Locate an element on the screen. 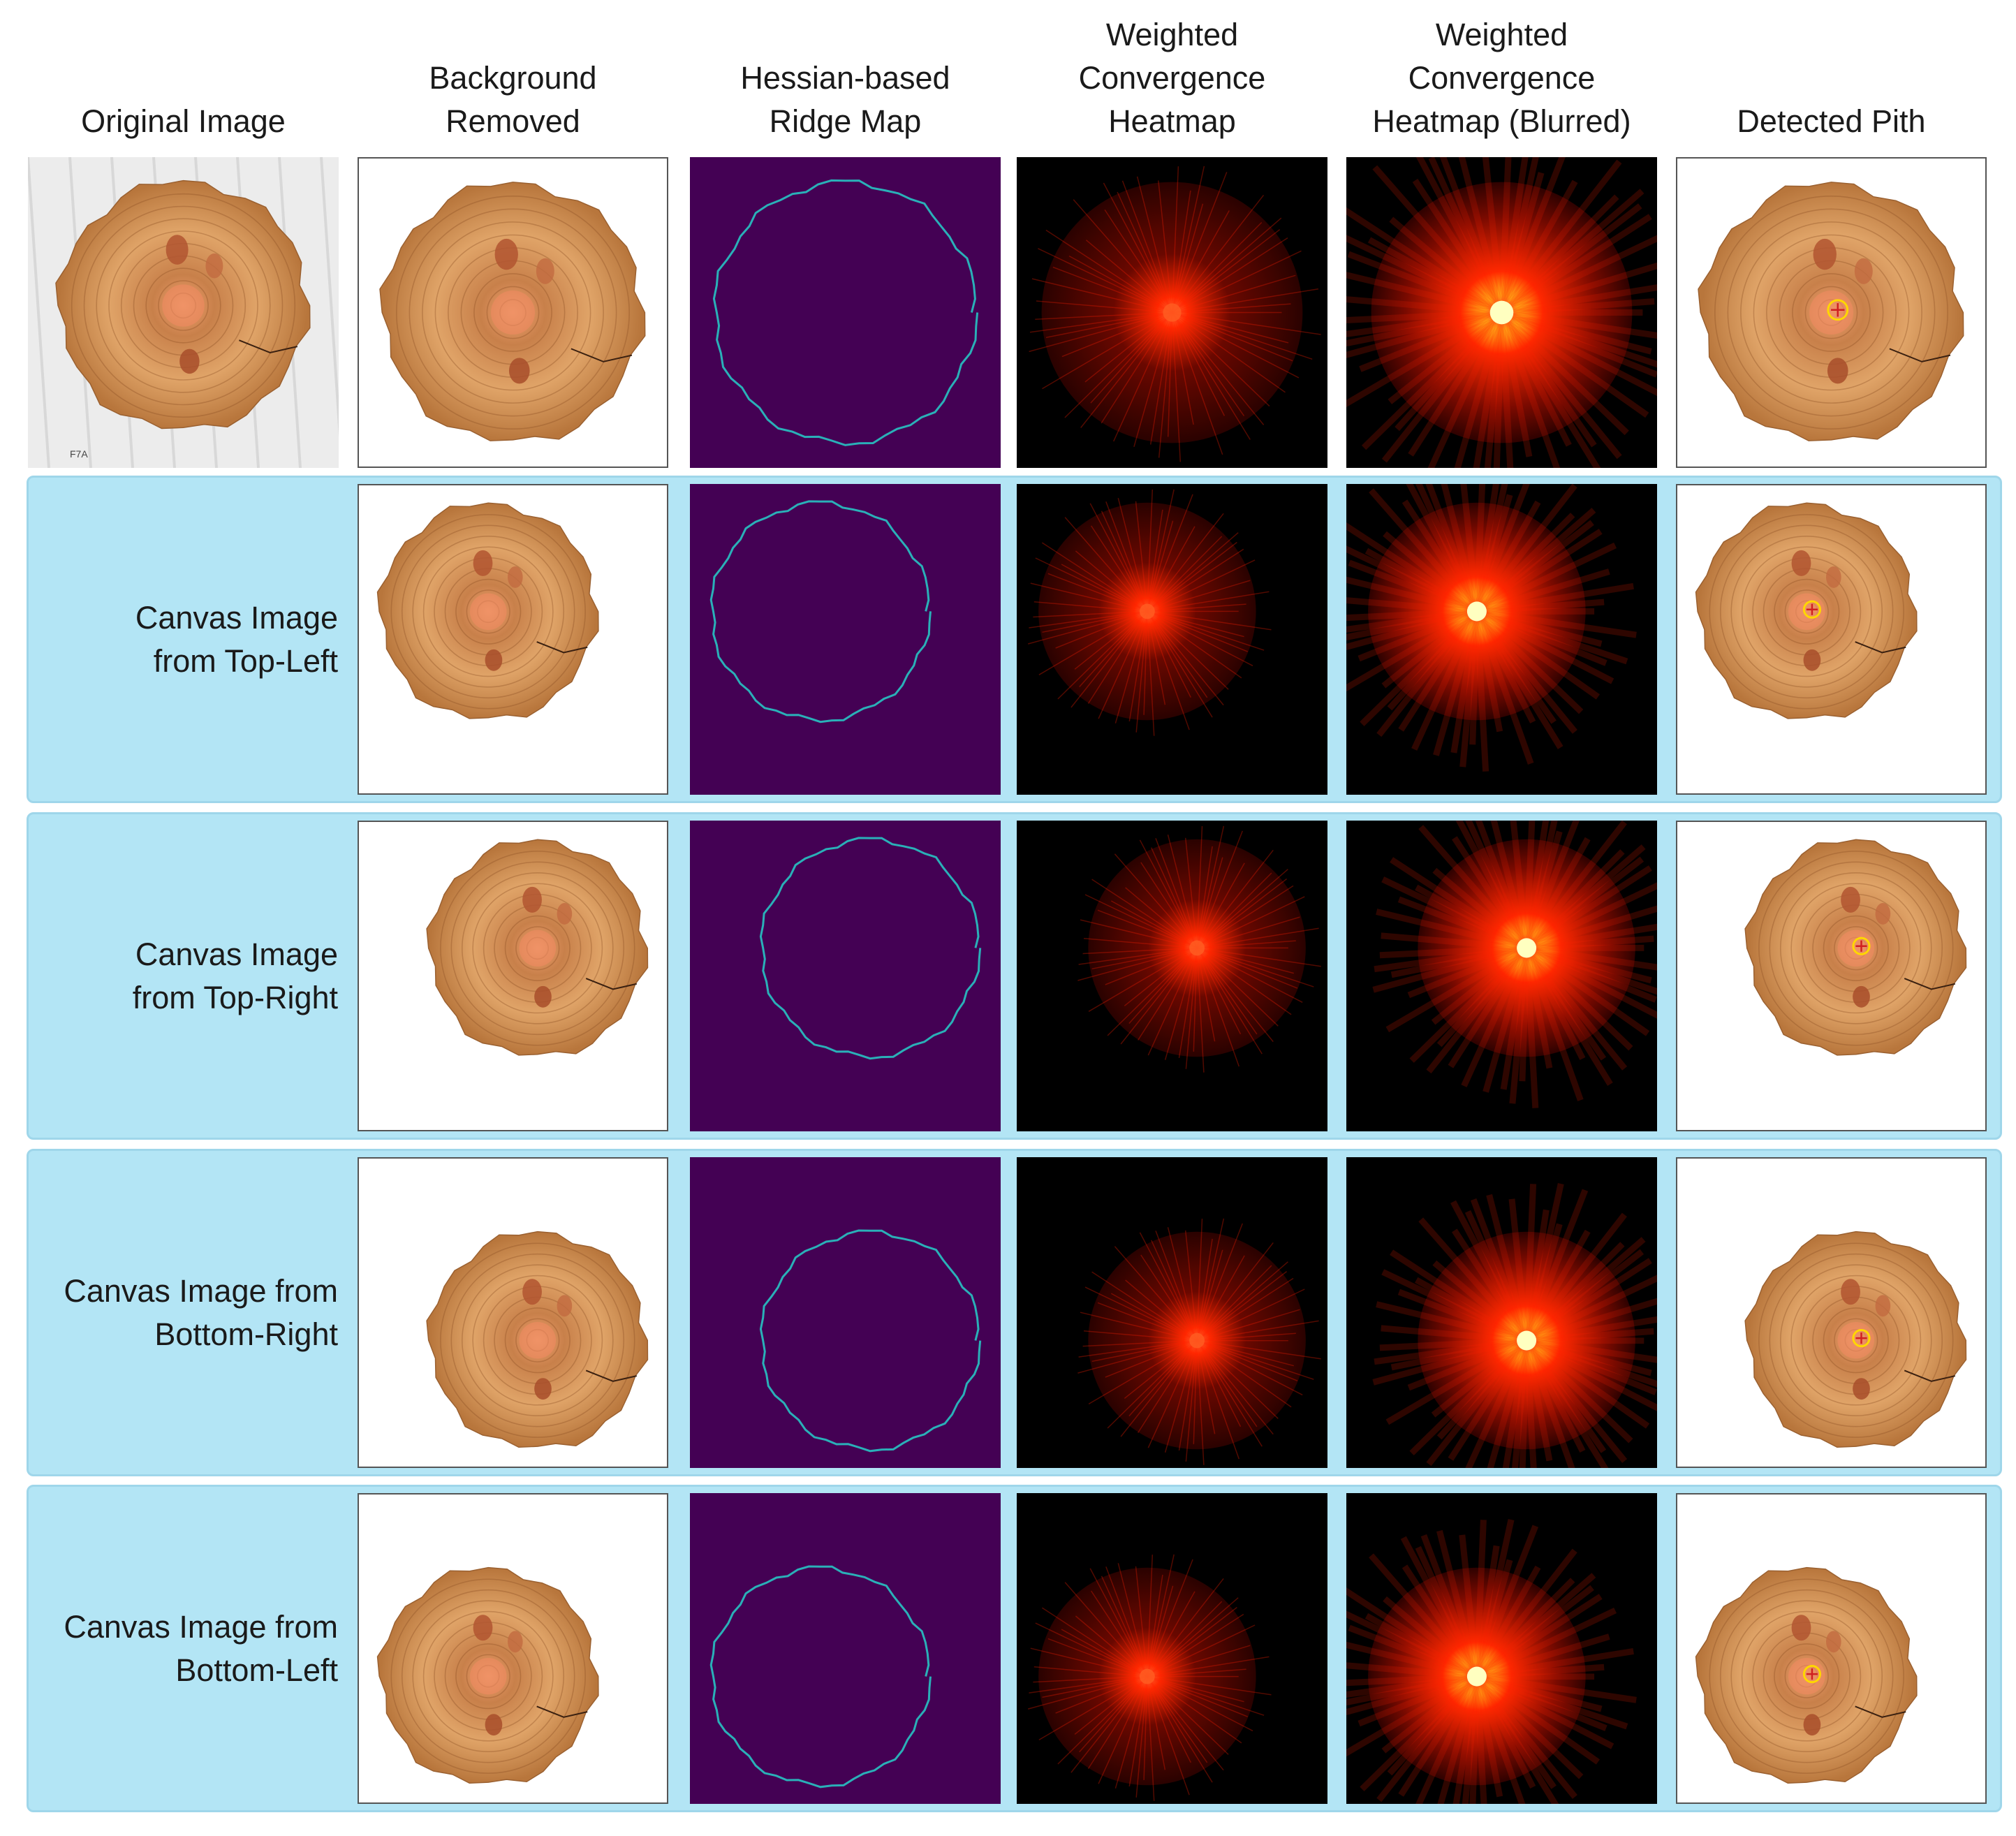 Image resolution: width=2016 pixels, height=1836 pixels. column-header-heatmap: Weighted Convergence Heatmap is located at coordinates (1172, 78).